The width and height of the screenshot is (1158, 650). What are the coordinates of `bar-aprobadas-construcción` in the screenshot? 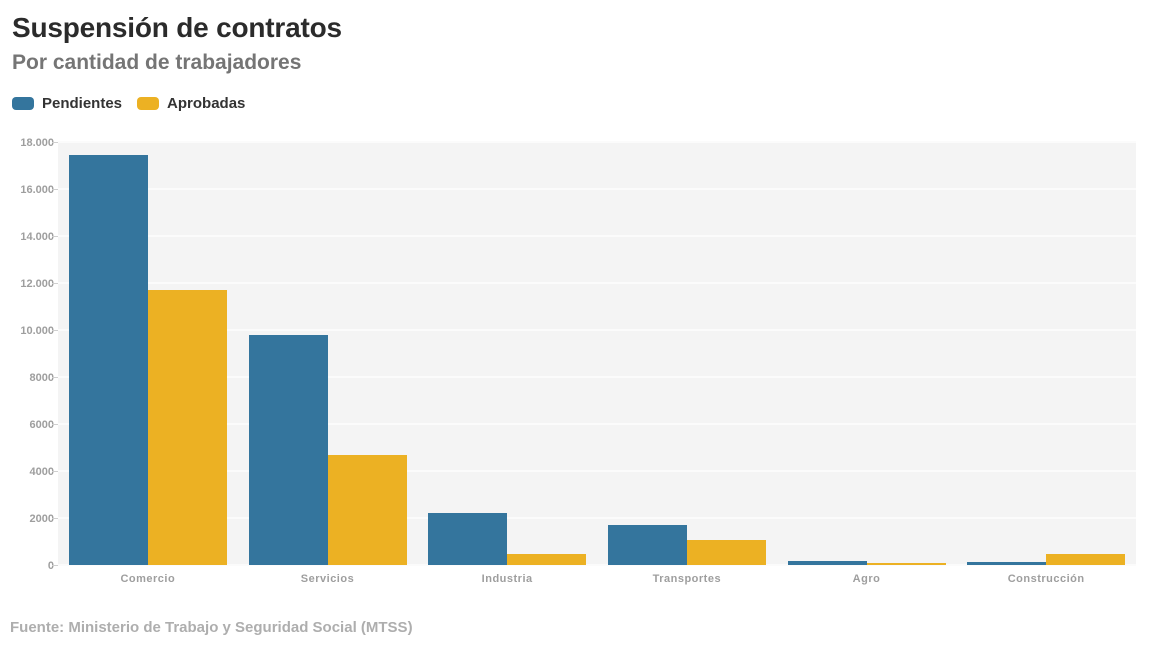 It's located at (1086, 559).